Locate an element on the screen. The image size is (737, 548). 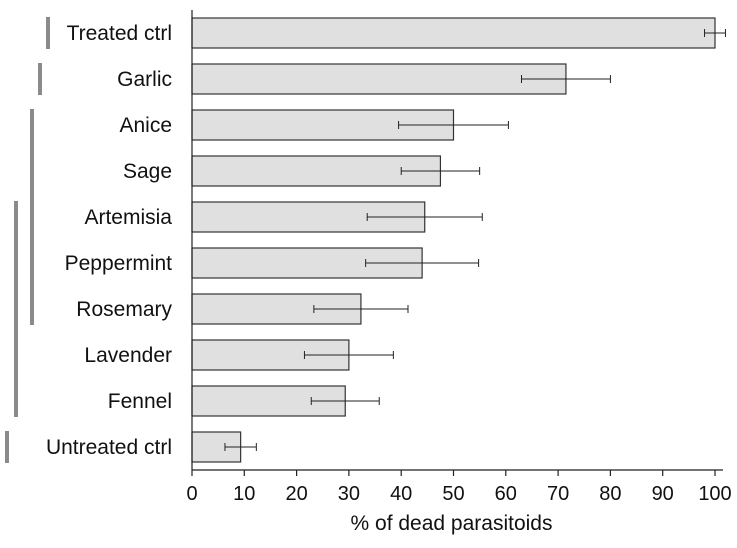
category-label: Fennel is located at coordinates (140, 401).